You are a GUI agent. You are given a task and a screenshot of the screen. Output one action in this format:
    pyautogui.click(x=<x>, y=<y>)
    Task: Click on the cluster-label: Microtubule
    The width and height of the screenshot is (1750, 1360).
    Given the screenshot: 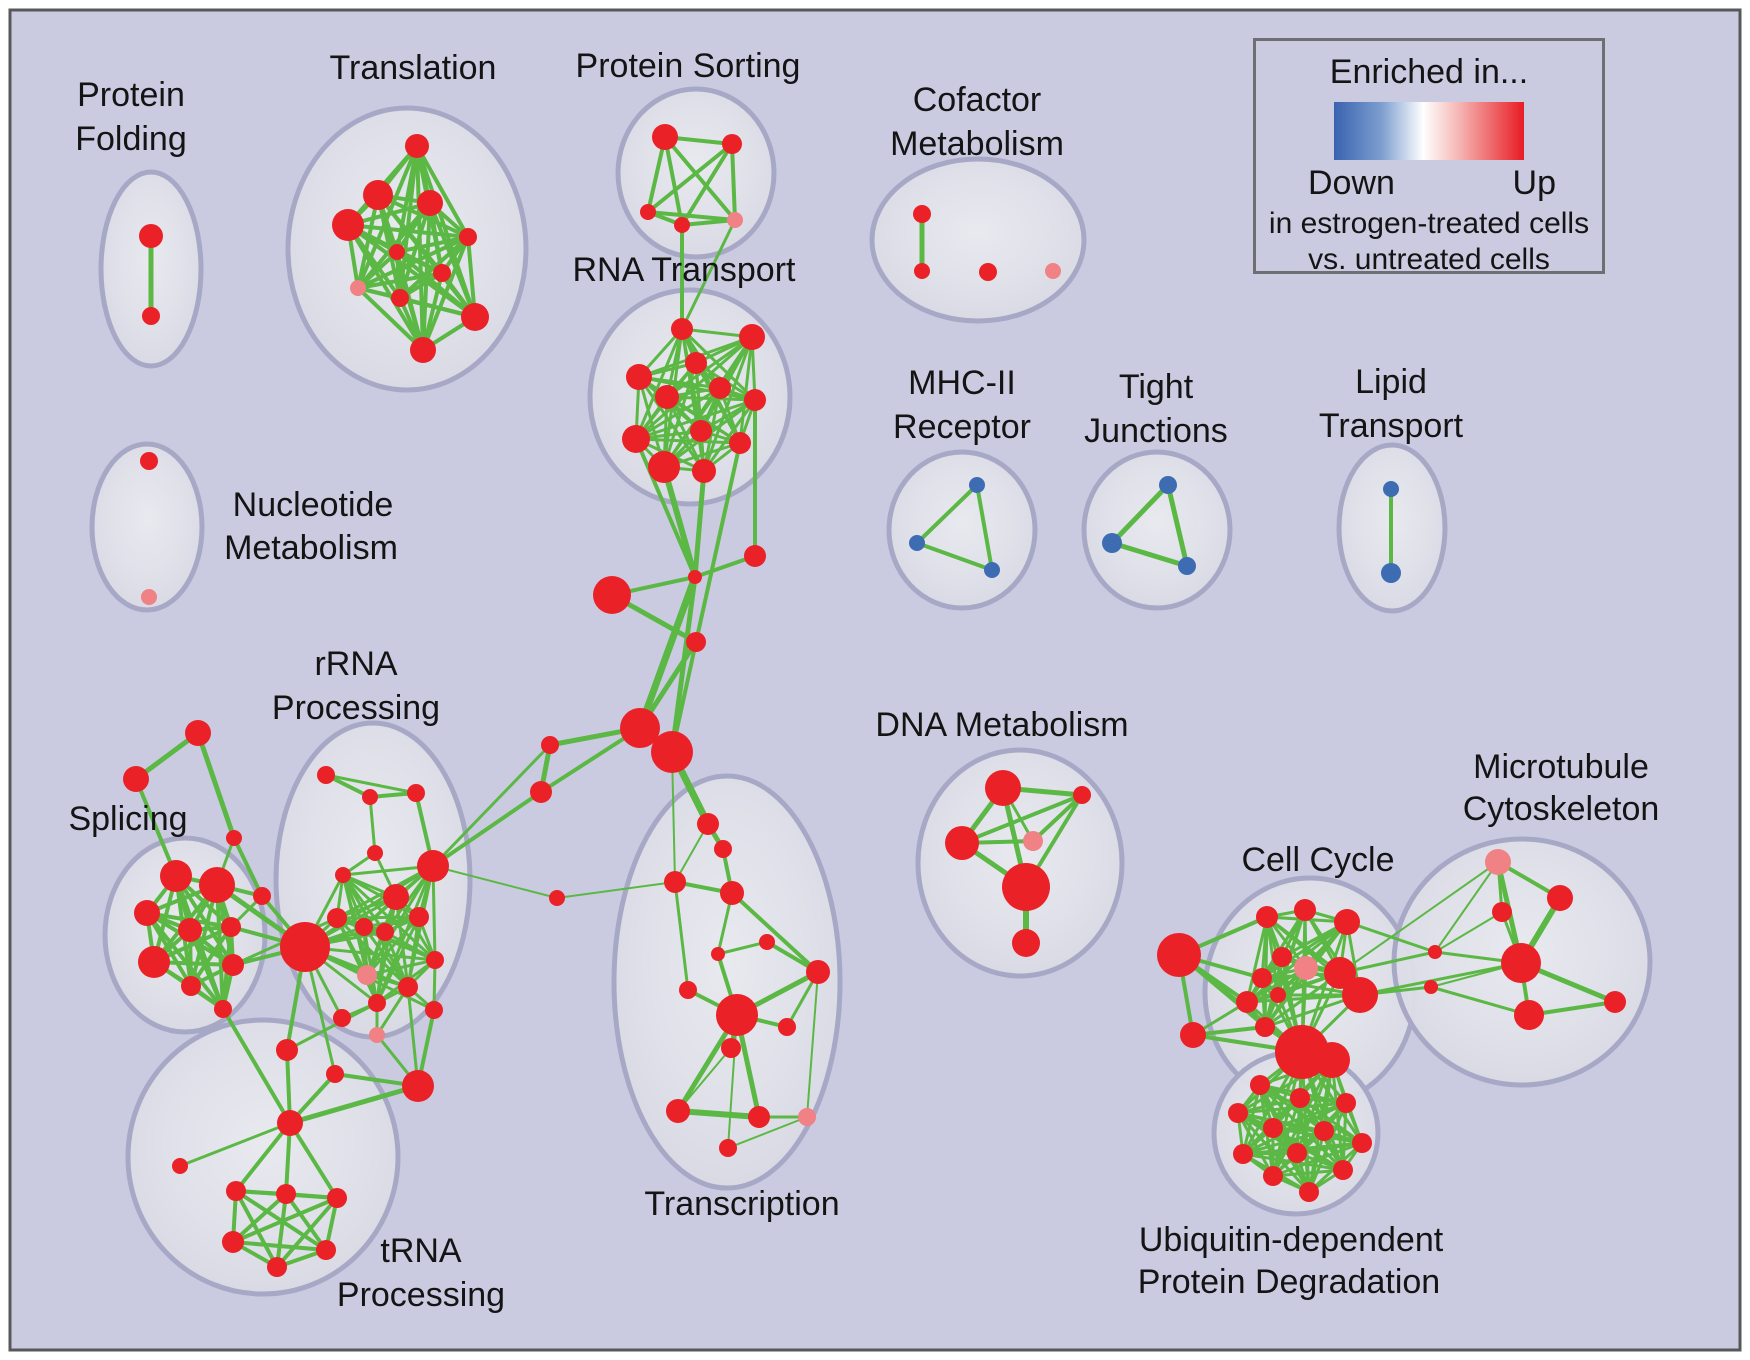 What is the action you would take?
    pyautogui.click(x=1561, y=767)
    